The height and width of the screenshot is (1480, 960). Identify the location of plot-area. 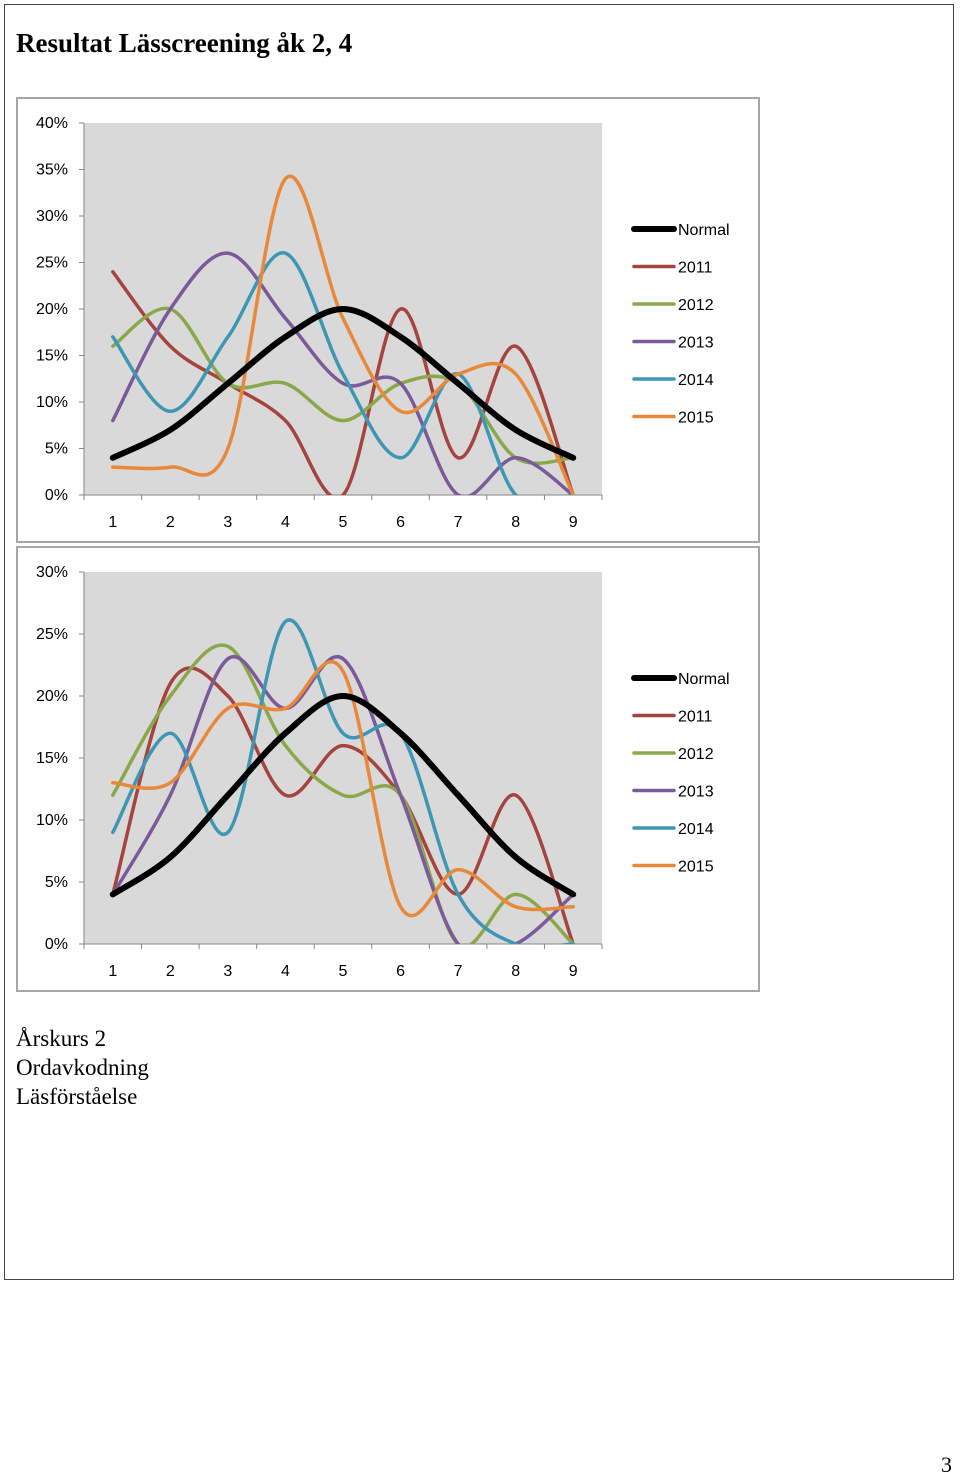
(343, 758).